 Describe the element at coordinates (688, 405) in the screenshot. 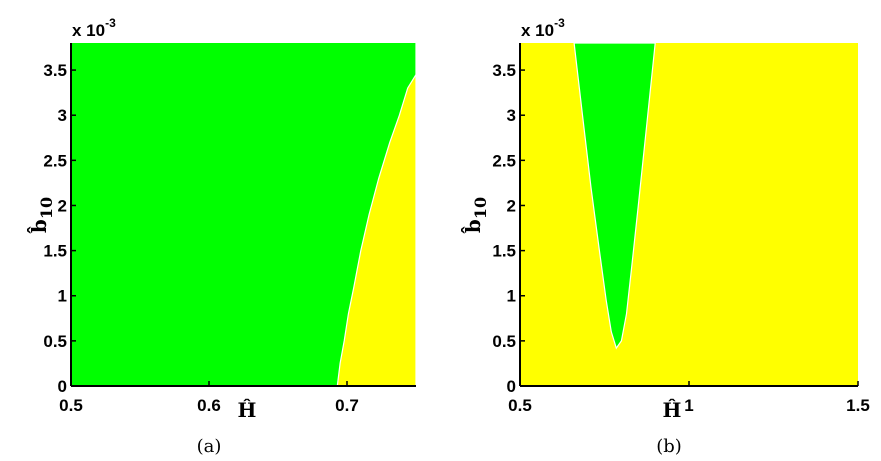

I see `panel-b-x-tick-label: 1` at that location.